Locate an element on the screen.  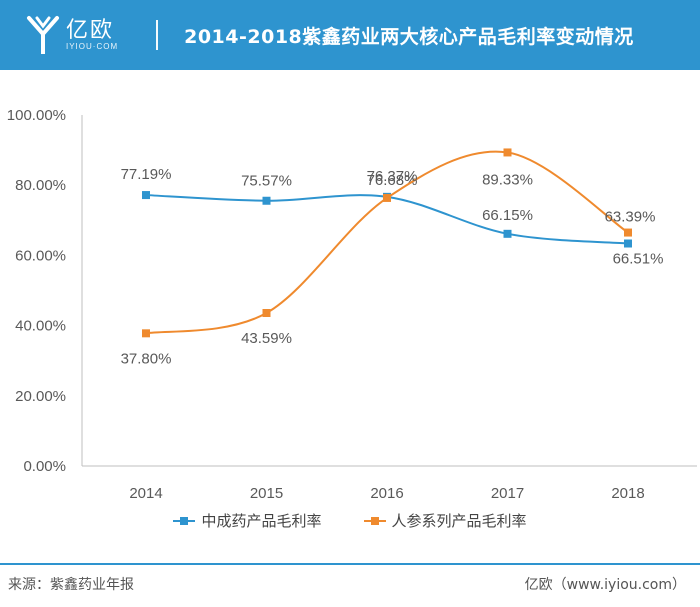
logo-text: 亿欧 is located at coordinates (90, 29).